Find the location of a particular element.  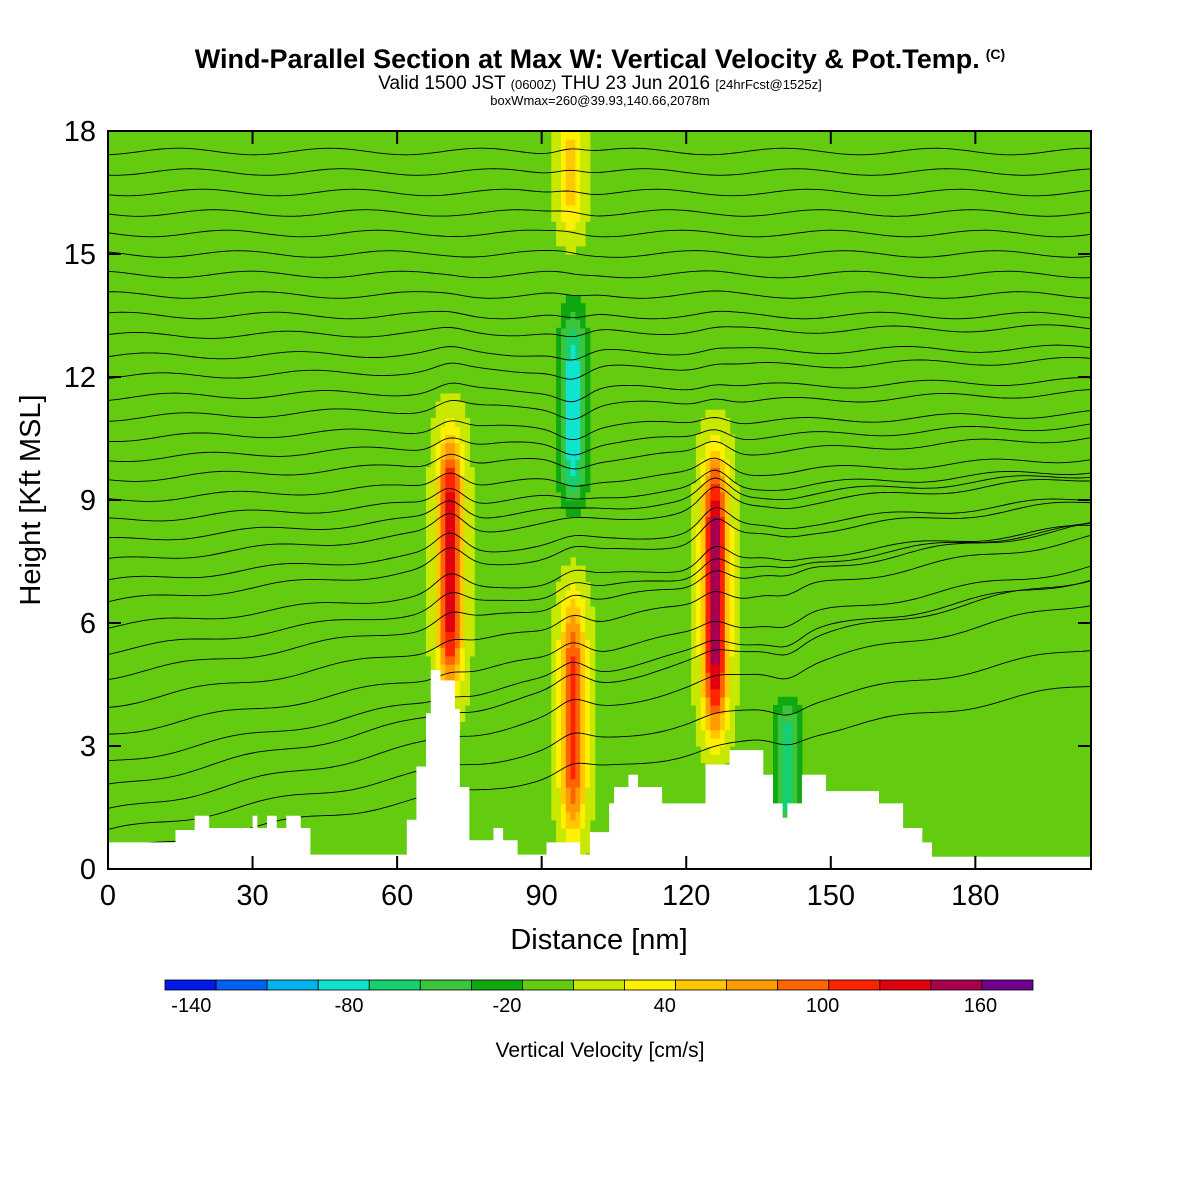

forecast-info: [24hrFcst@1525z] is located at coordinates (768, 84).